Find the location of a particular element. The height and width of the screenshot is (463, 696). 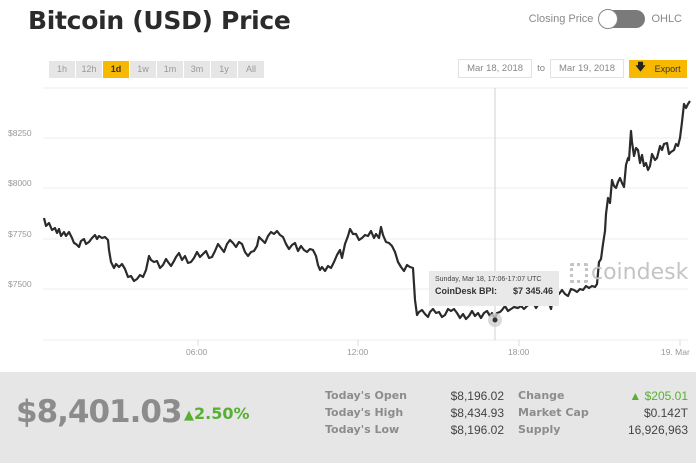

x-tick-1200: 12:00 is located at coordinates (358, 352).